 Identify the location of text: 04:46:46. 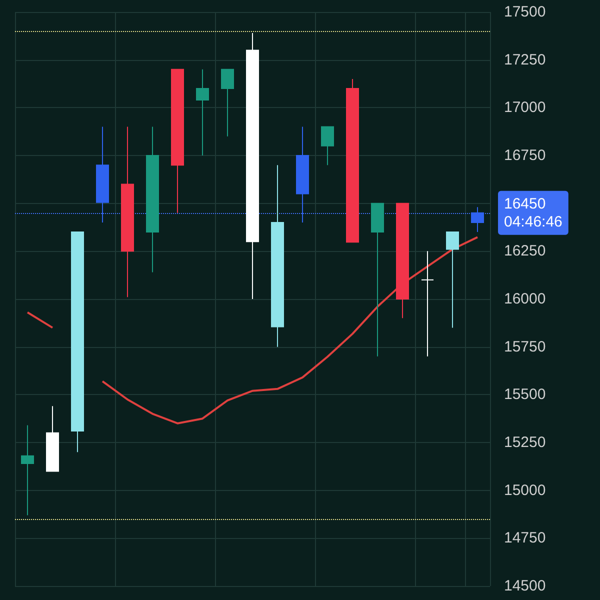
(533, 221).